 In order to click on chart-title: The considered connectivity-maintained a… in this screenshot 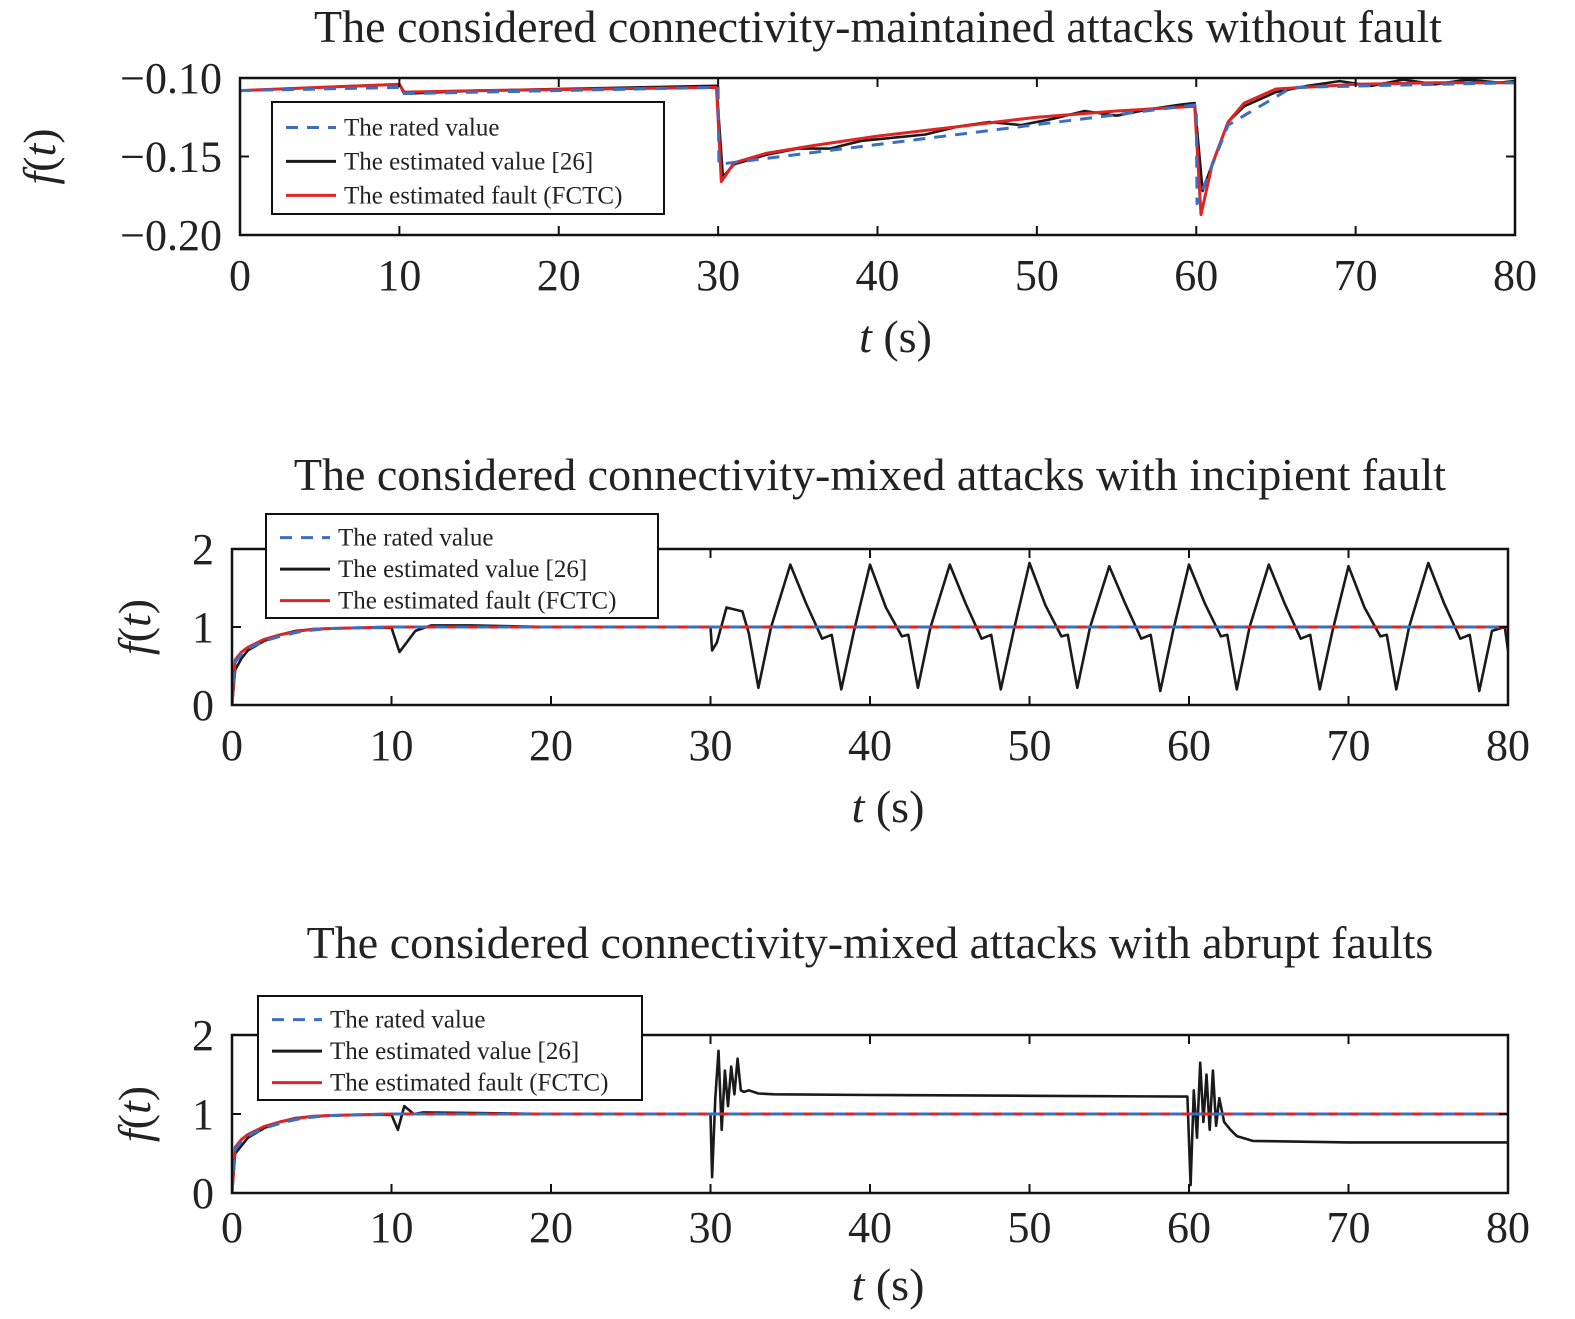, I will do `click(878, 26)`.